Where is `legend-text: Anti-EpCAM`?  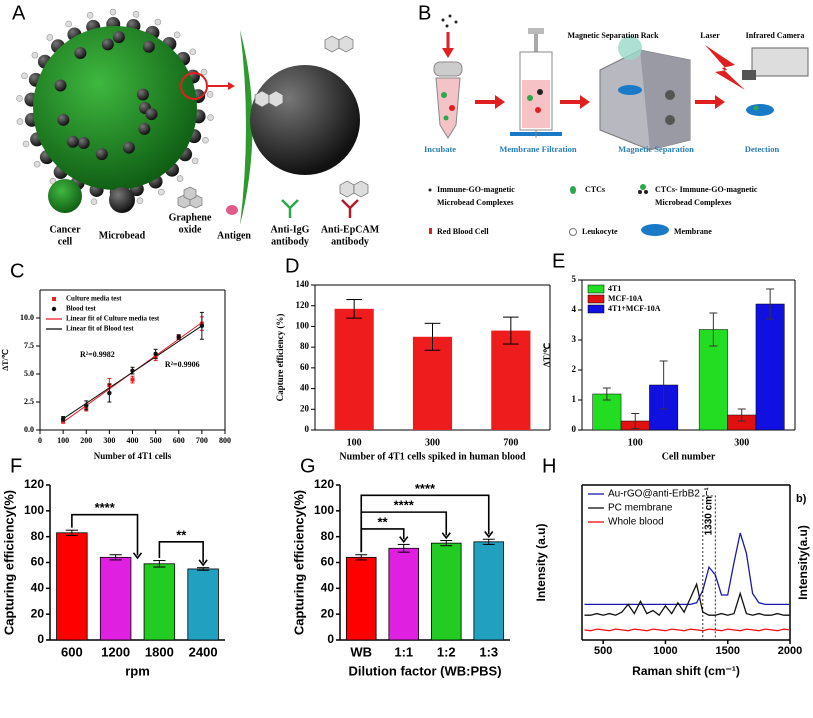
legend-text: Anti-EpCAM is located at coordinates (350, 229).